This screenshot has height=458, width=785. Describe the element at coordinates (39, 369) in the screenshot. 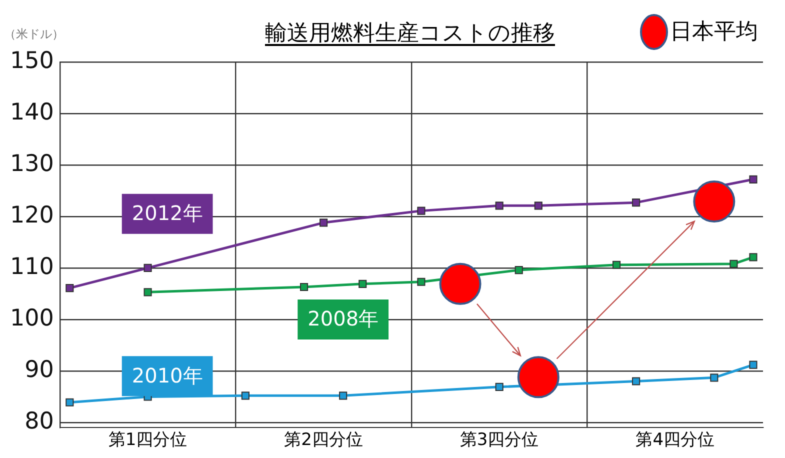

I see `y-tick-label: 90` at that location.